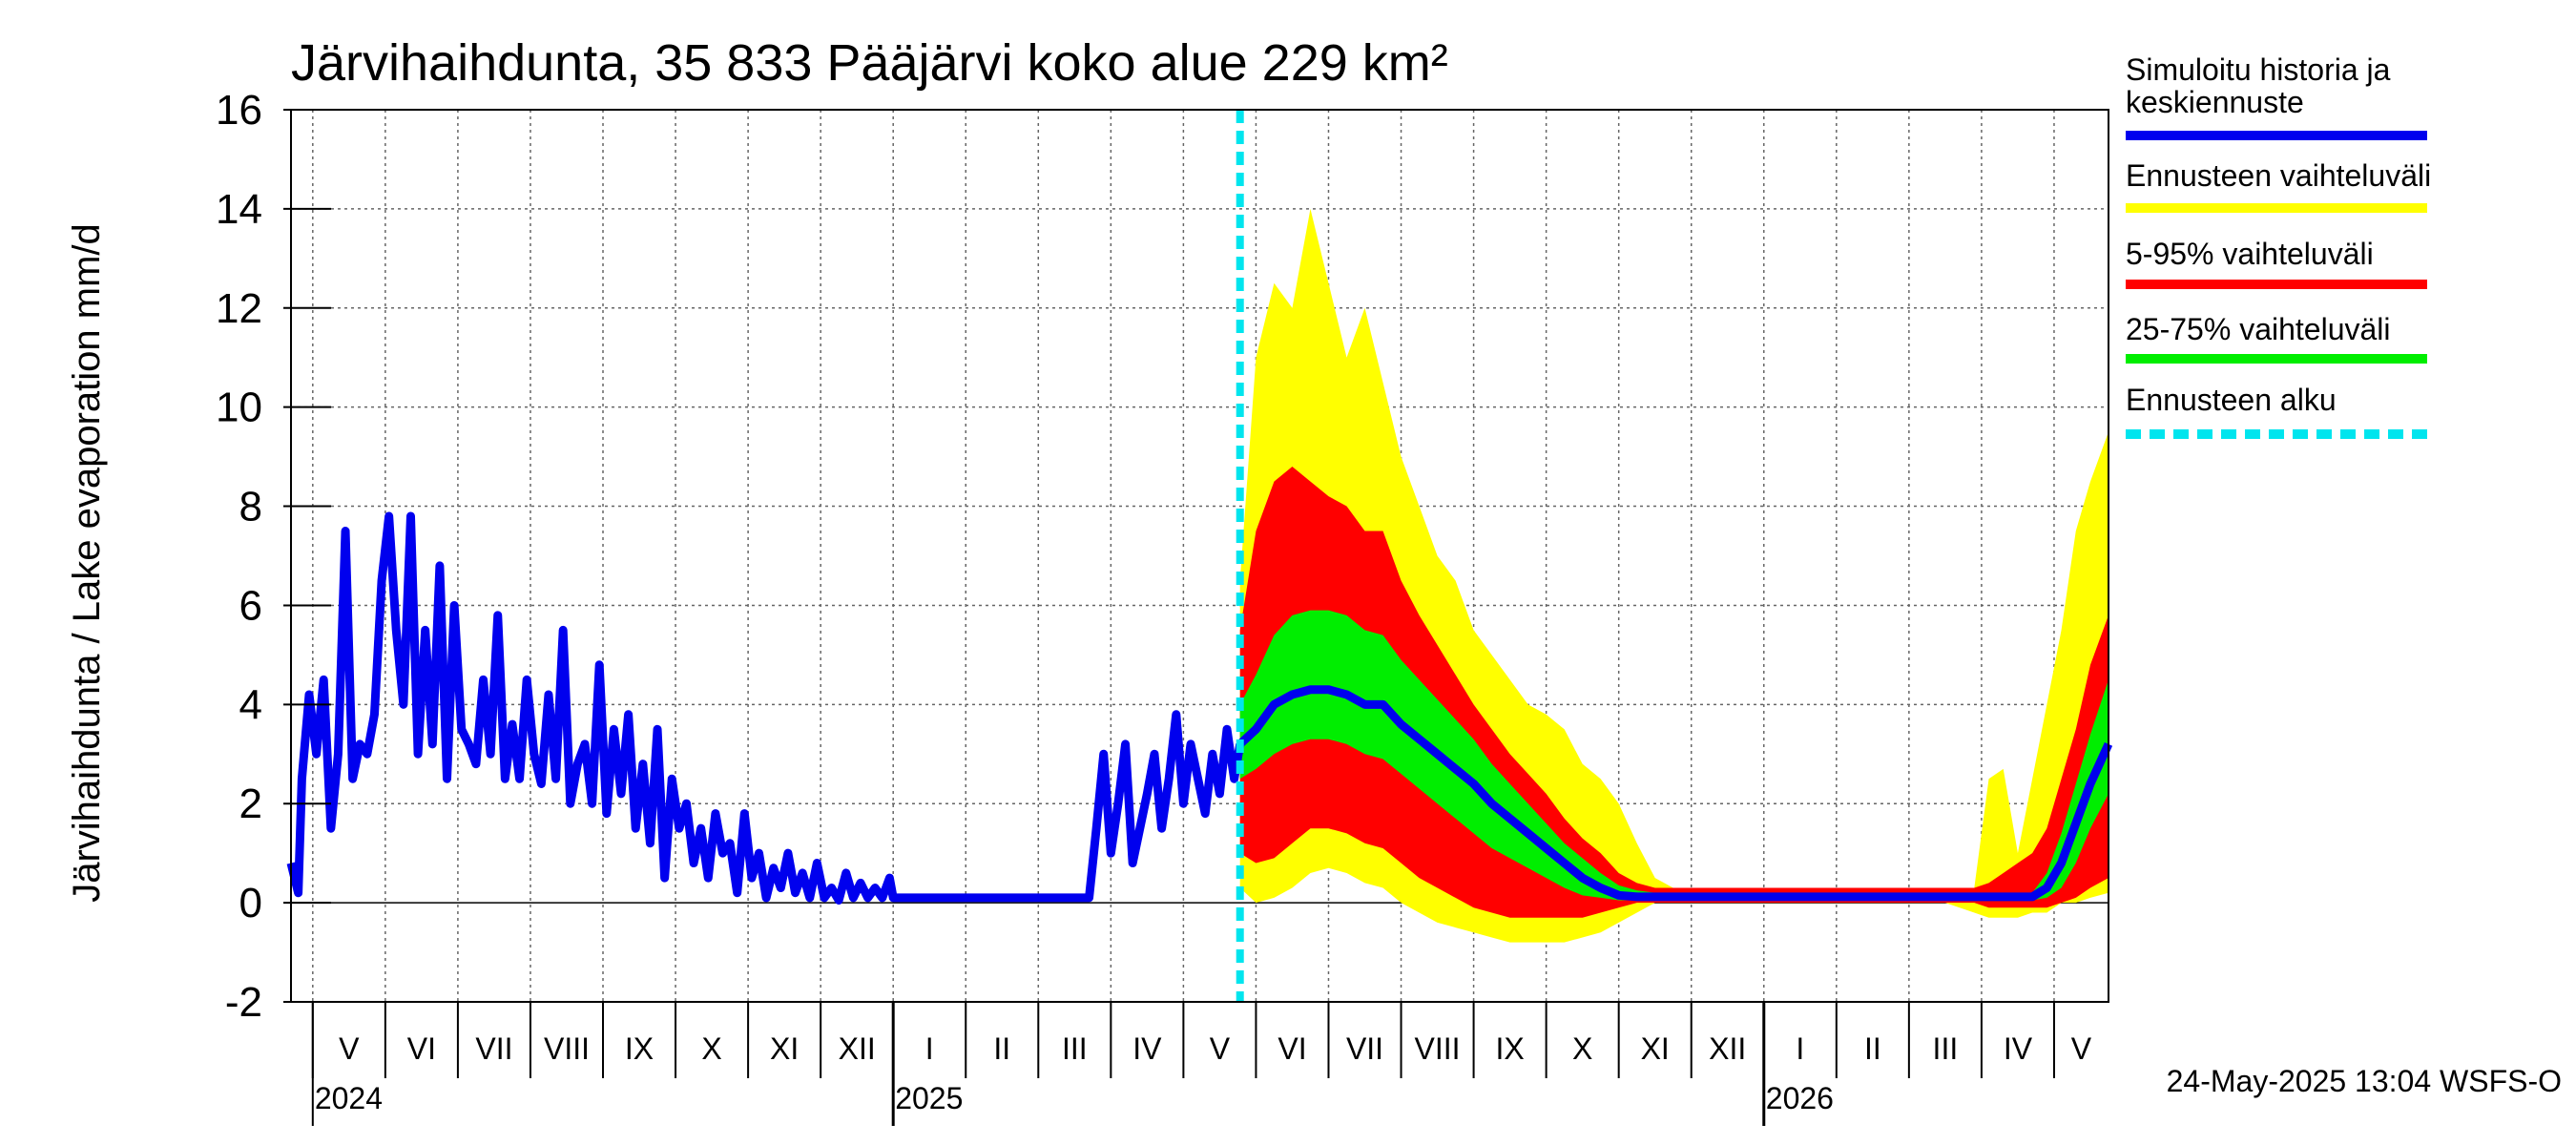  What do you see at coordinates (2364, 1081) in the screenshot?
I see `timestamp: 24-May-2025 13:04 WSFS-O` at bounding box center [2364, 1081].